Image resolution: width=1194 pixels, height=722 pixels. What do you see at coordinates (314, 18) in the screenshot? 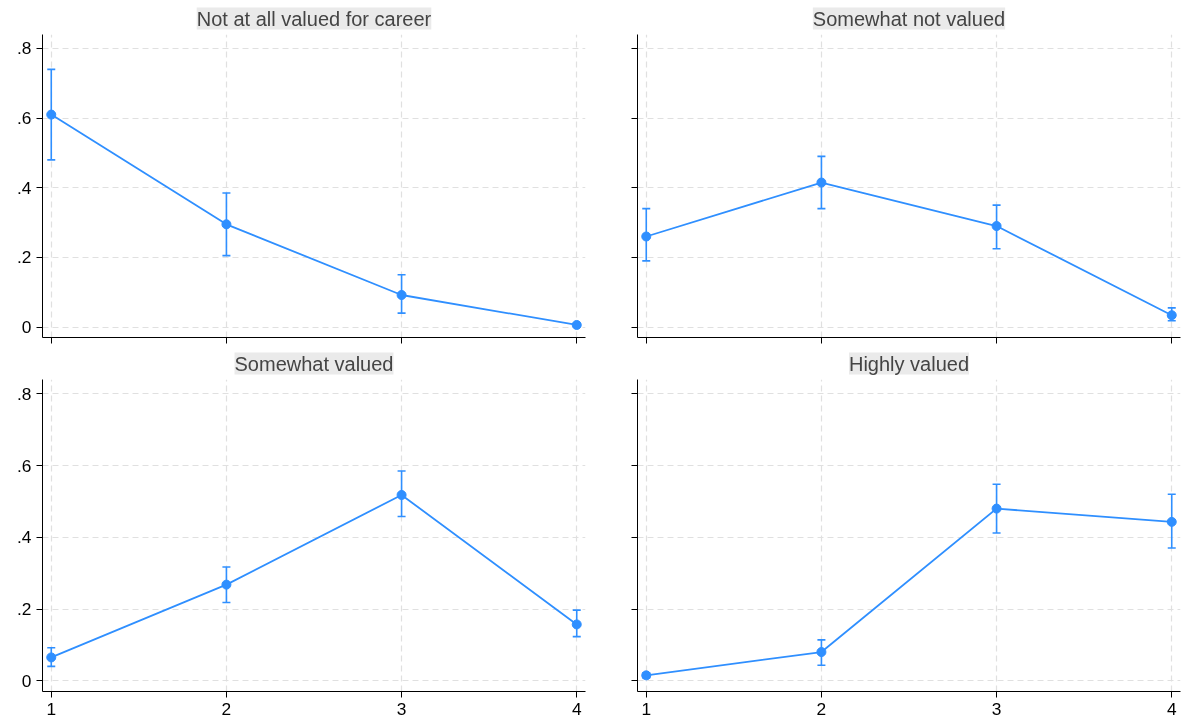
I see `chart-title: Not at all valued for career` at bounding box center [314, 18].